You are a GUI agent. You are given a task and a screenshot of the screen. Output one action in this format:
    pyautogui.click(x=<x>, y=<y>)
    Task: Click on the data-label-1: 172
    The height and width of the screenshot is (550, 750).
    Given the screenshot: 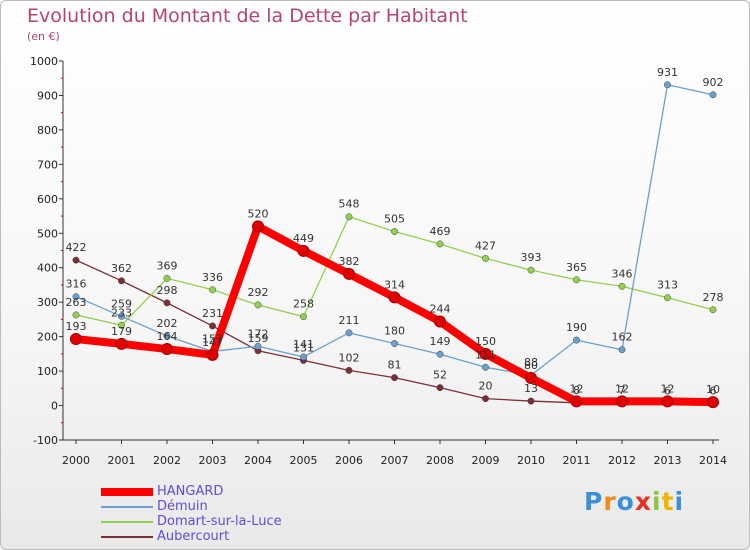 What is the action you would take?
    pyautogui.click(x=258, y=333)
    